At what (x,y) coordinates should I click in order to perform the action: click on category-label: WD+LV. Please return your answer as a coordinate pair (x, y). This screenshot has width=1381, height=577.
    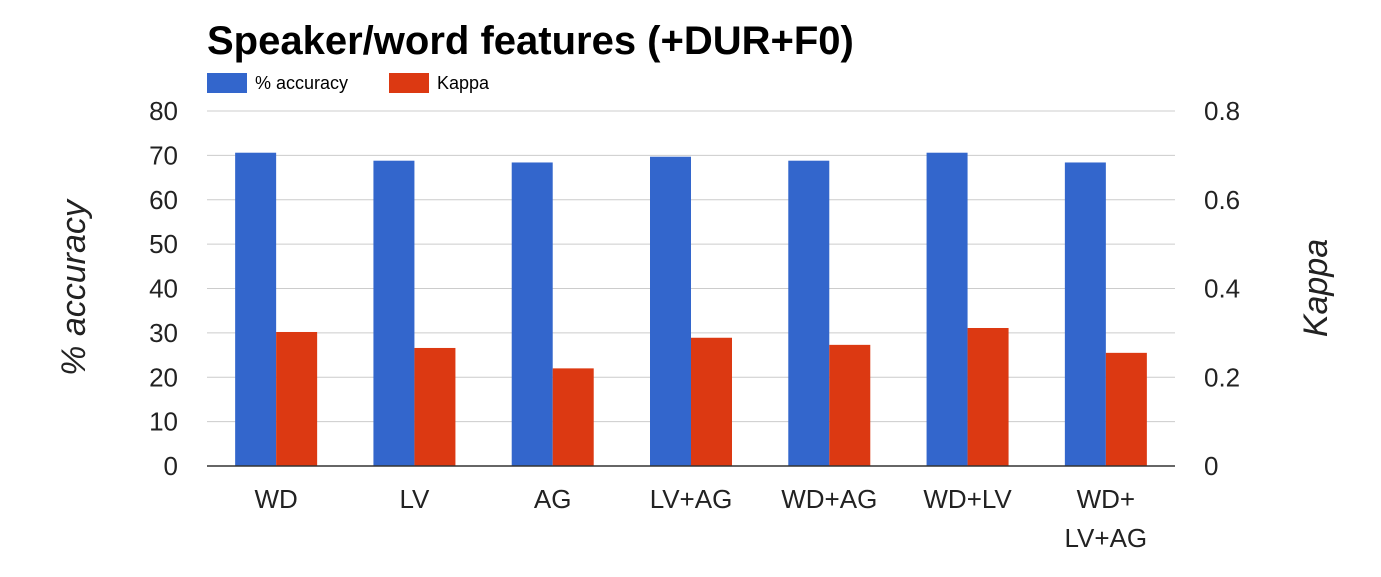
    Looking at the image, I should click on (967, 499).